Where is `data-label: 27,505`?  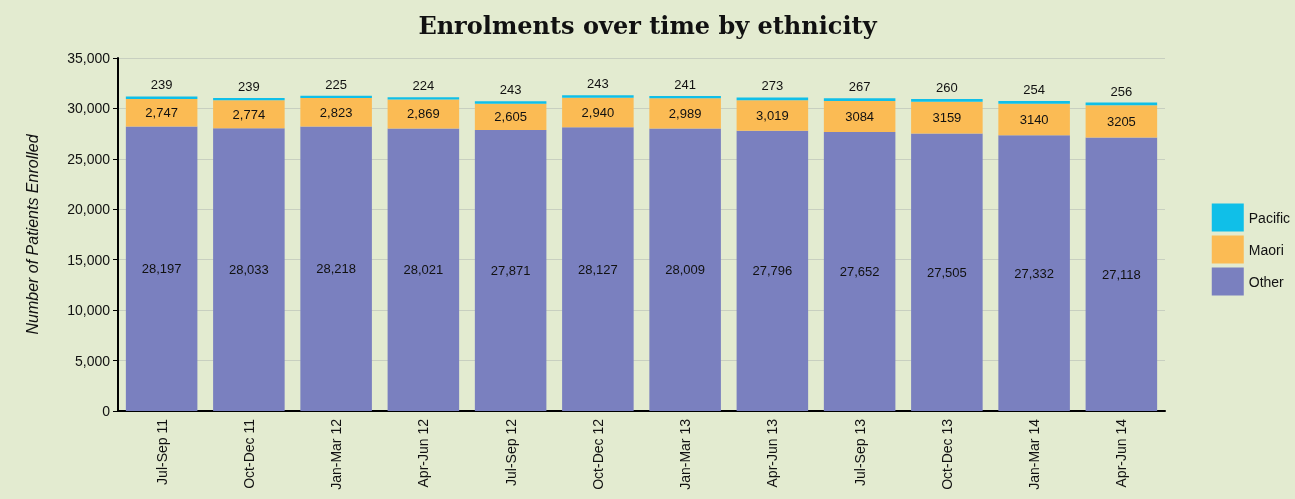
data-label: 27,505 is located at coordinates (946, 272).